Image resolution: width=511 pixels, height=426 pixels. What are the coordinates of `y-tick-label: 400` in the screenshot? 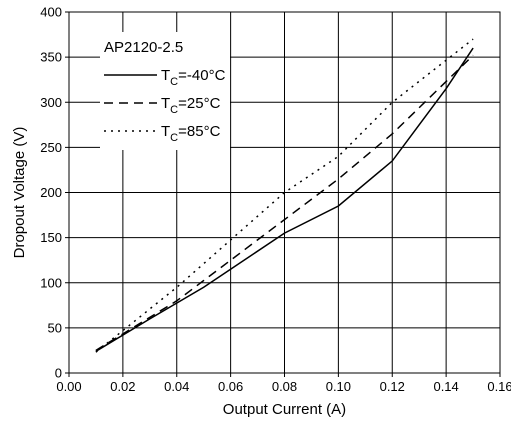 It's located at (51, 12).